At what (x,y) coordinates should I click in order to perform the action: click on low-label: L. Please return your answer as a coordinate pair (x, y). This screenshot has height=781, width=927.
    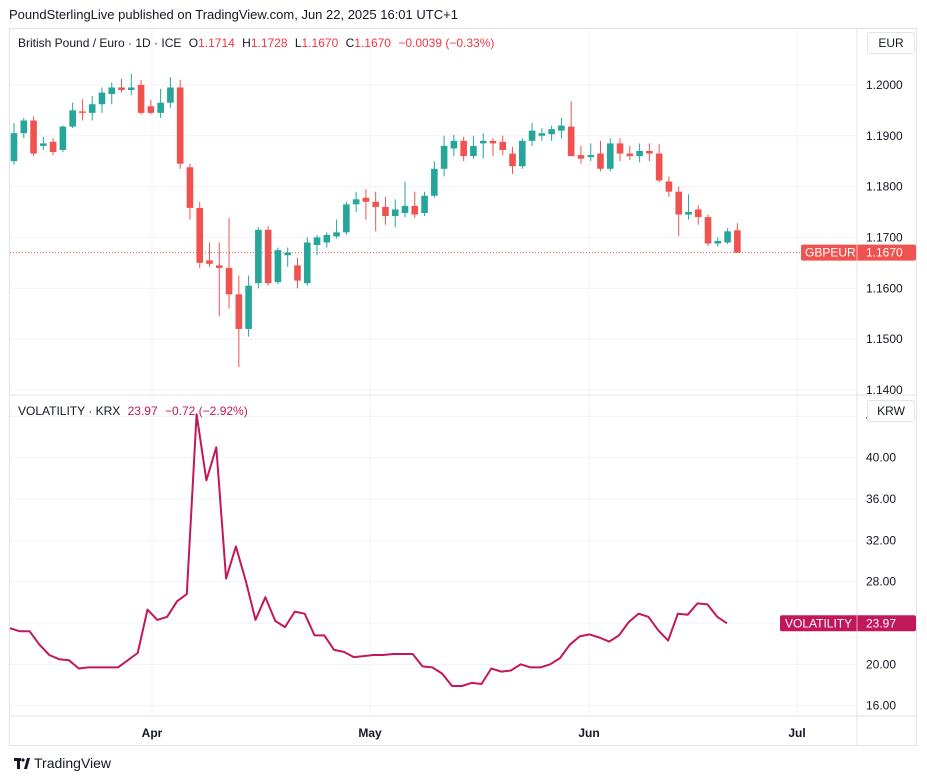
    Looking at the image, I should click on (298, 43).